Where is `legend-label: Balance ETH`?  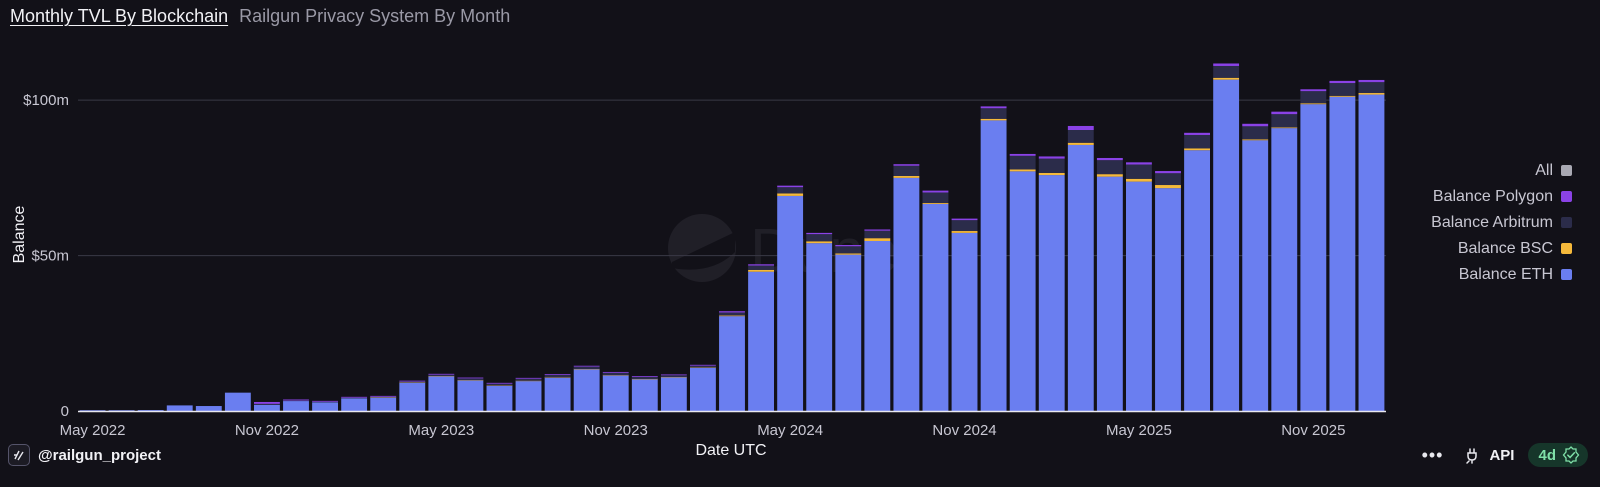
legend-label: Balance ETH is located at coordinates (1505, 274).